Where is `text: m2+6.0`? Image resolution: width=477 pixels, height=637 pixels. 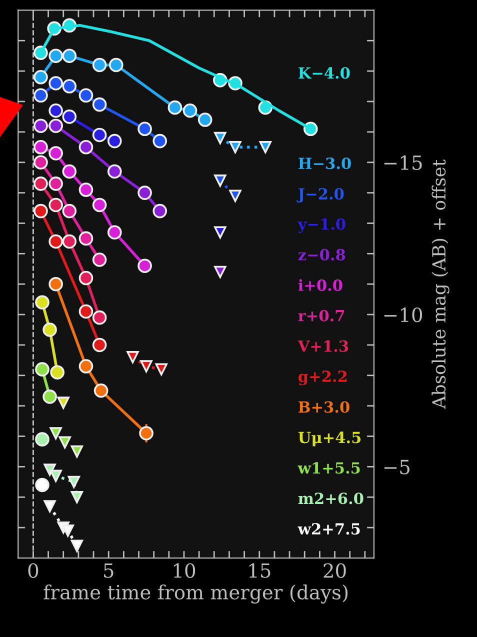
text: m2+6.0 is located at coordinates (331, 498).